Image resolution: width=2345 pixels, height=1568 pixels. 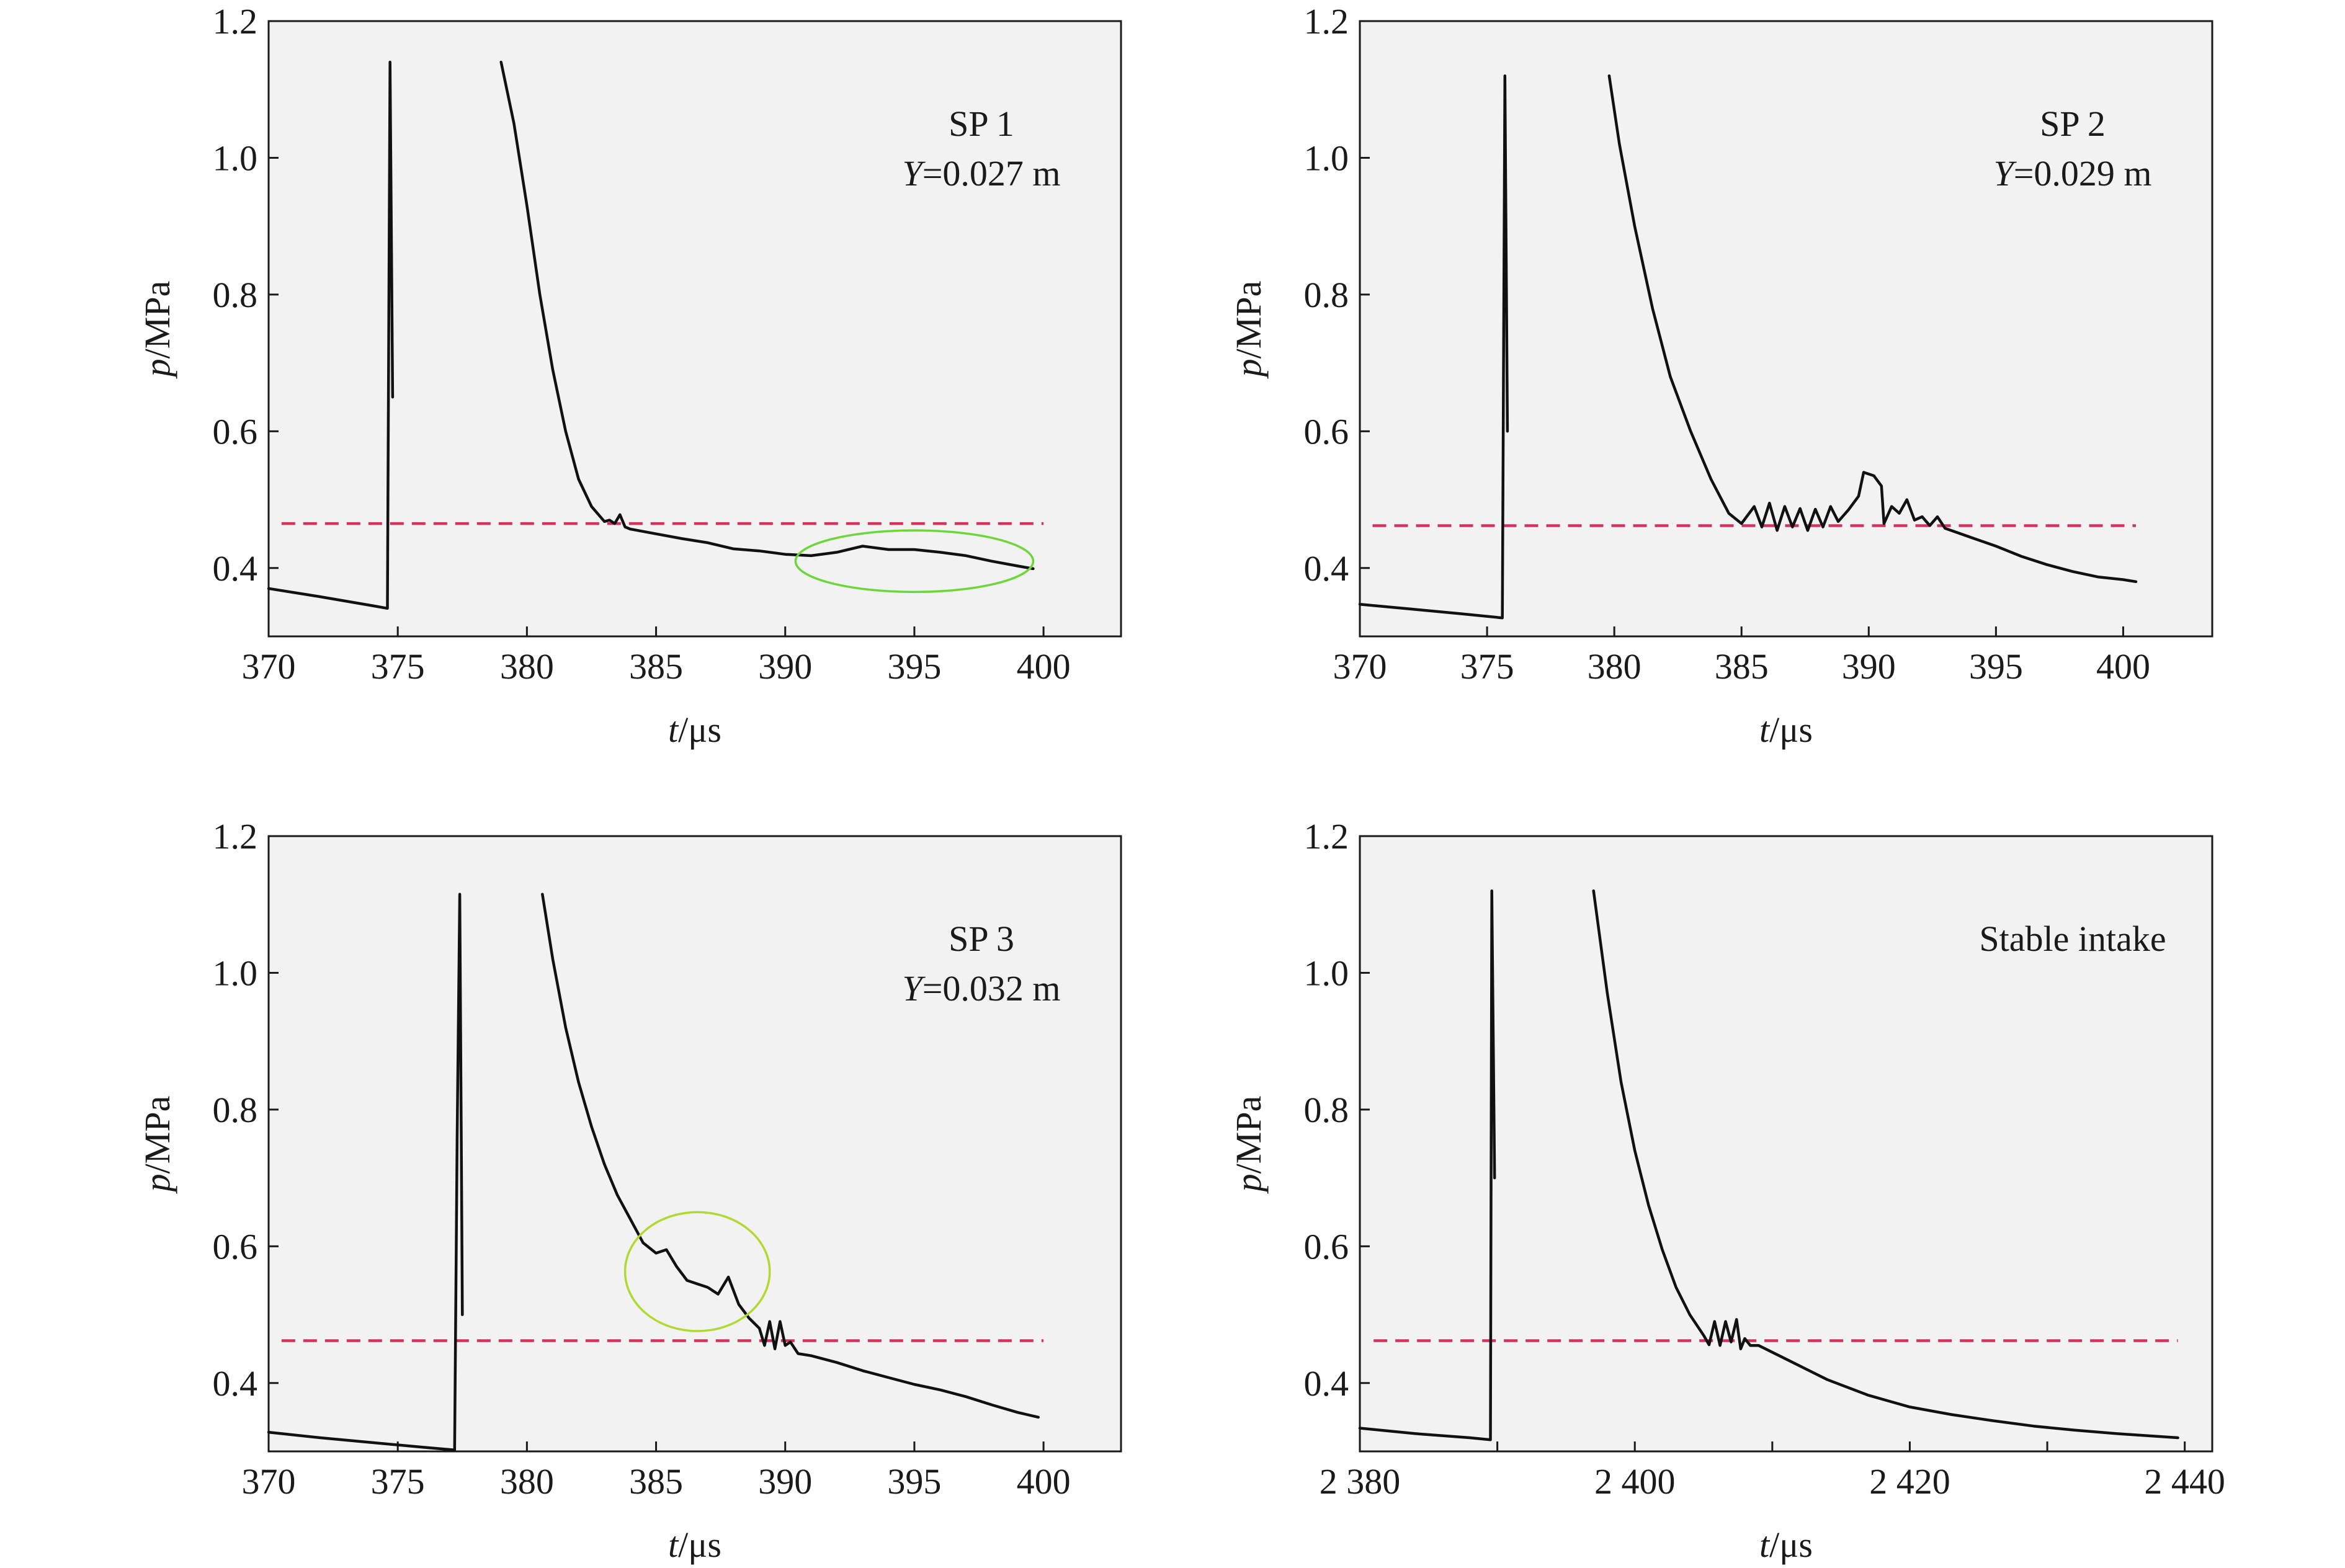 I want to click on annotation-position: Y=0.032 m, so click(x=981, y=988).